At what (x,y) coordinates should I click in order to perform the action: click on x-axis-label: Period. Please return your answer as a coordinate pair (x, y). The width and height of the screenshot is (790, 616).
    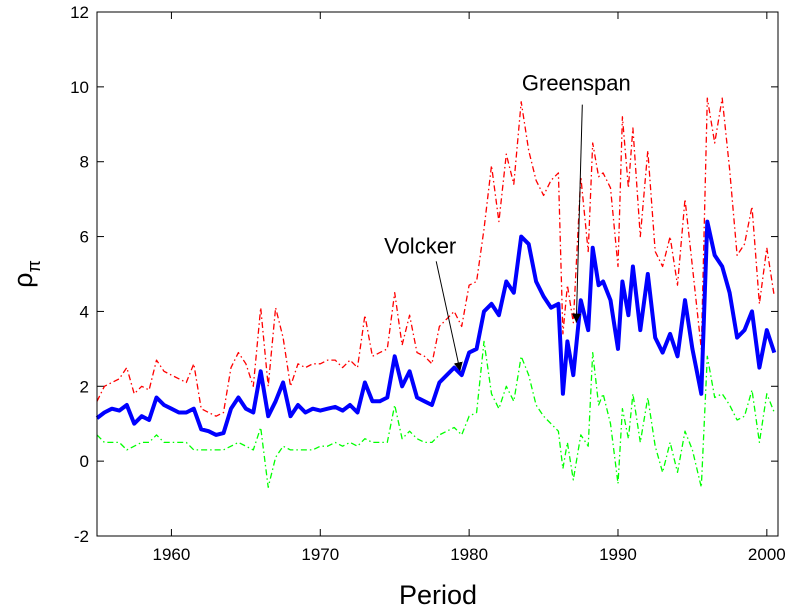
    Looking at the image, I should click on (438, 595).